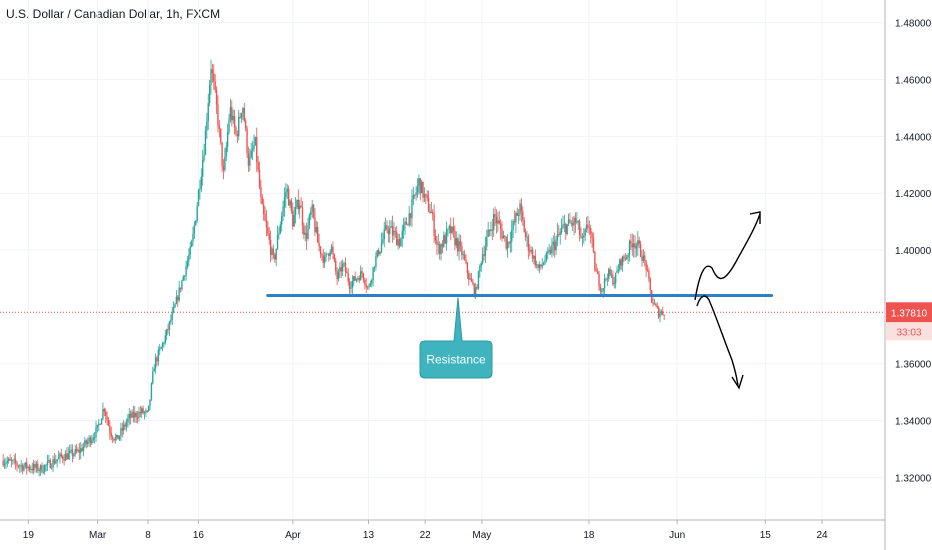 The image size is (932, 550). I want to click on resistance-callout-label: Resistance, so click(456, 360).